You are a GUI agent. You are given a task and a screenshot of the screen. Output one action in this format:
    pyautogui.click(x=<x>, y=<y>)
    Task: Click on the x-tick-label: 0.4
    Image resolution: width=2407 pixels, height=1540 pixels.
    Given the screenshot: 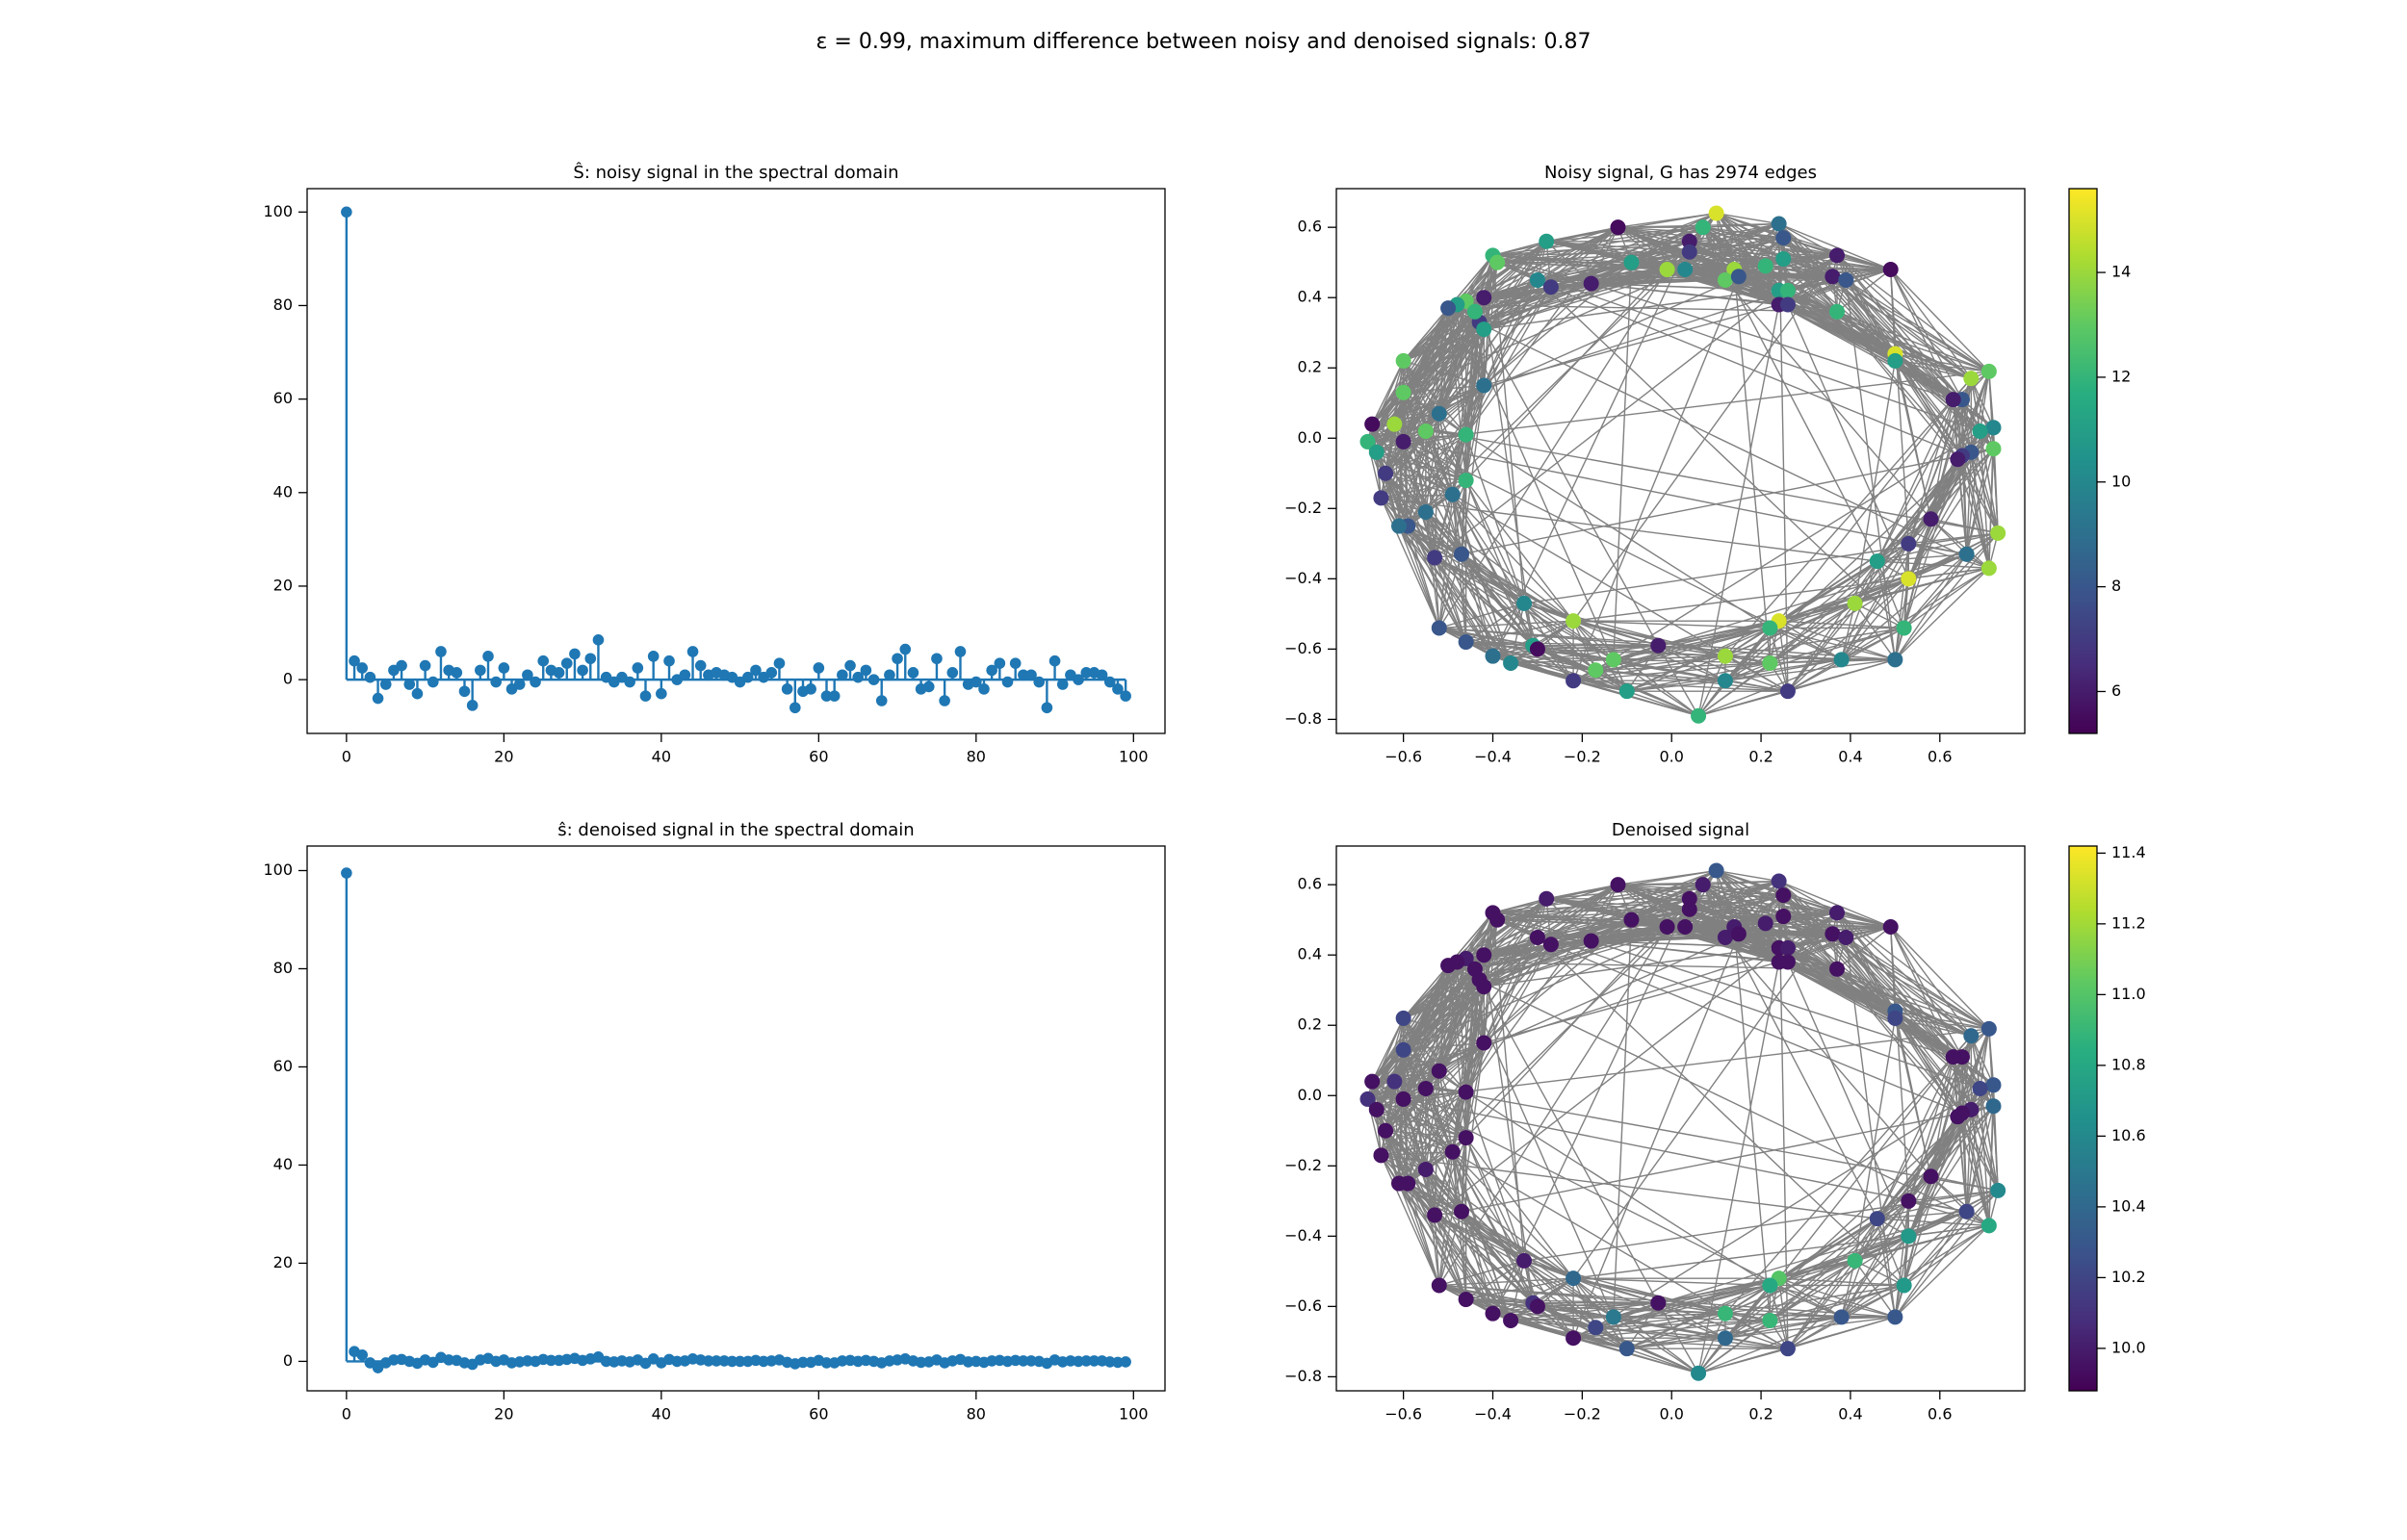 What is the action you would take?
    pyautogui.click(x=1850, y=1414)
    